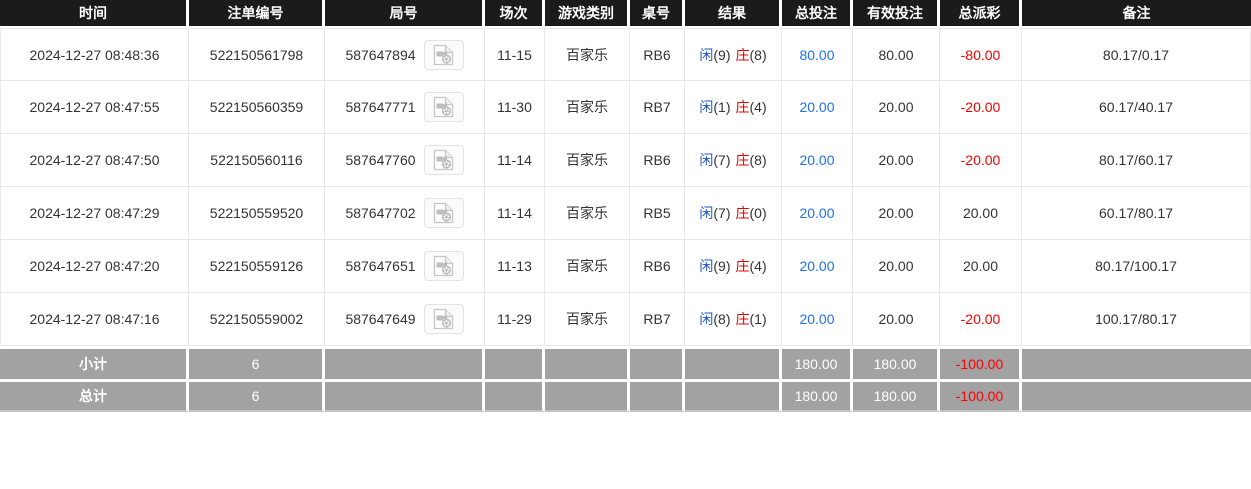 The image size is (1251, 489). I want to click on cell-session: 11-13, so click(515, 266).